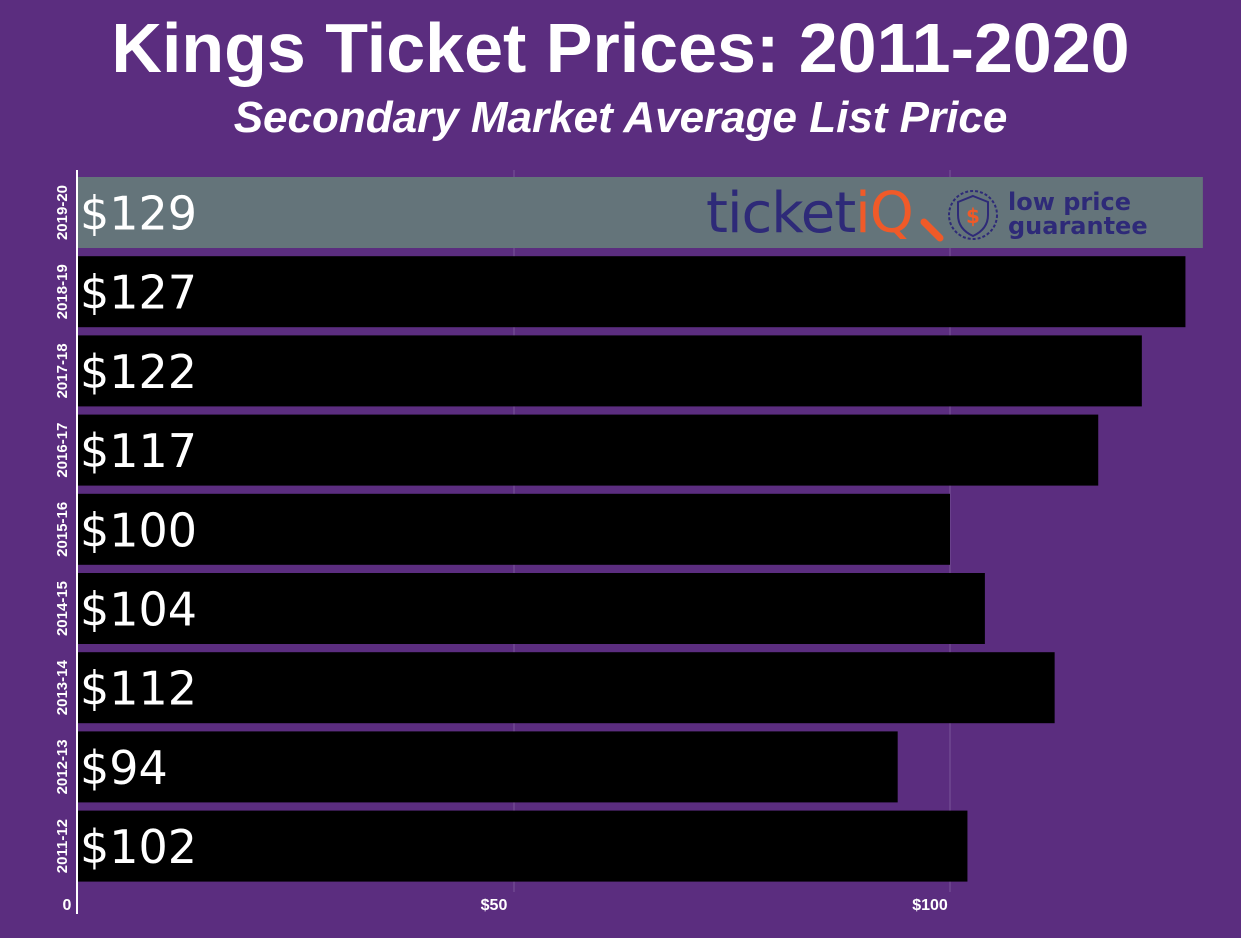 The width and height of the screenshot is (1241, 938). What do you see at coordinates (62, 212) in the screenshot?
I see `category-label: 2019-20` at bounding box center [62, 212].